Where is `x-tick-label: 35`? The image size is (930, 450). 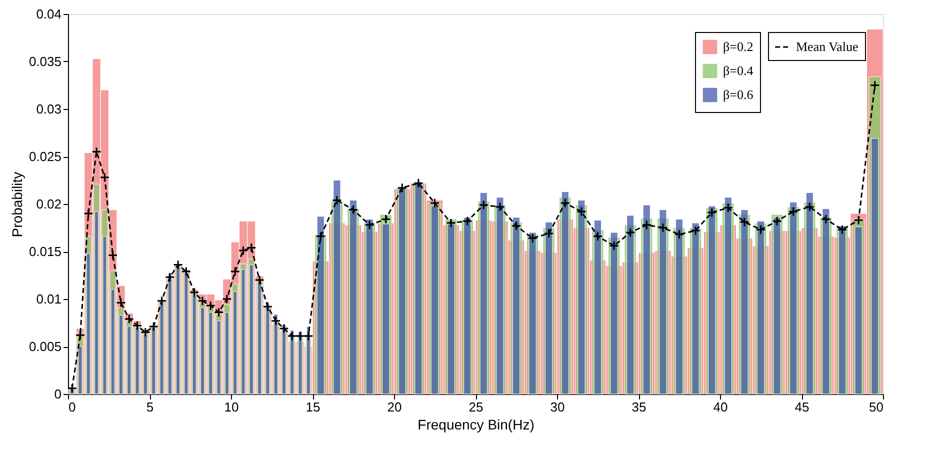 x-tick-label: 35 is located at coordinates (639, 407).